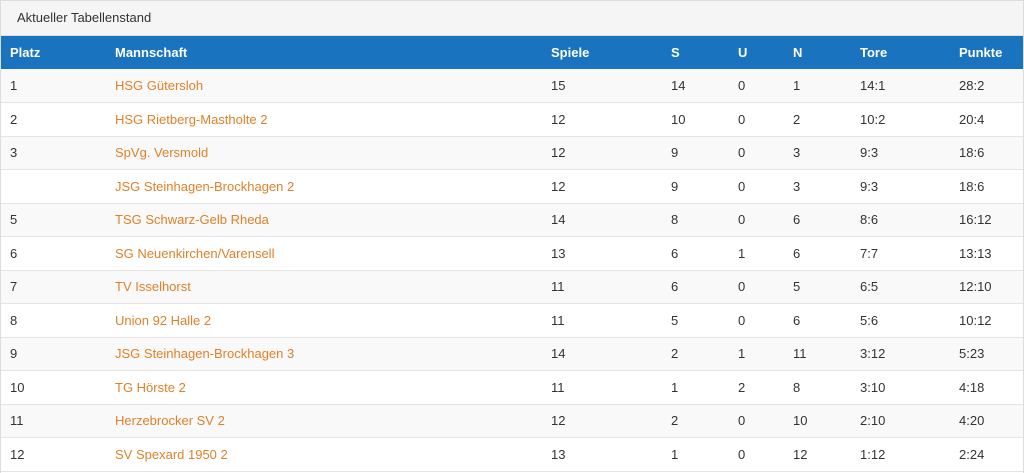  Describe the element at coordinates (324, 321) in the screenshot. I see `cell-mannschaft: Union 92 Halle 2` at that location.